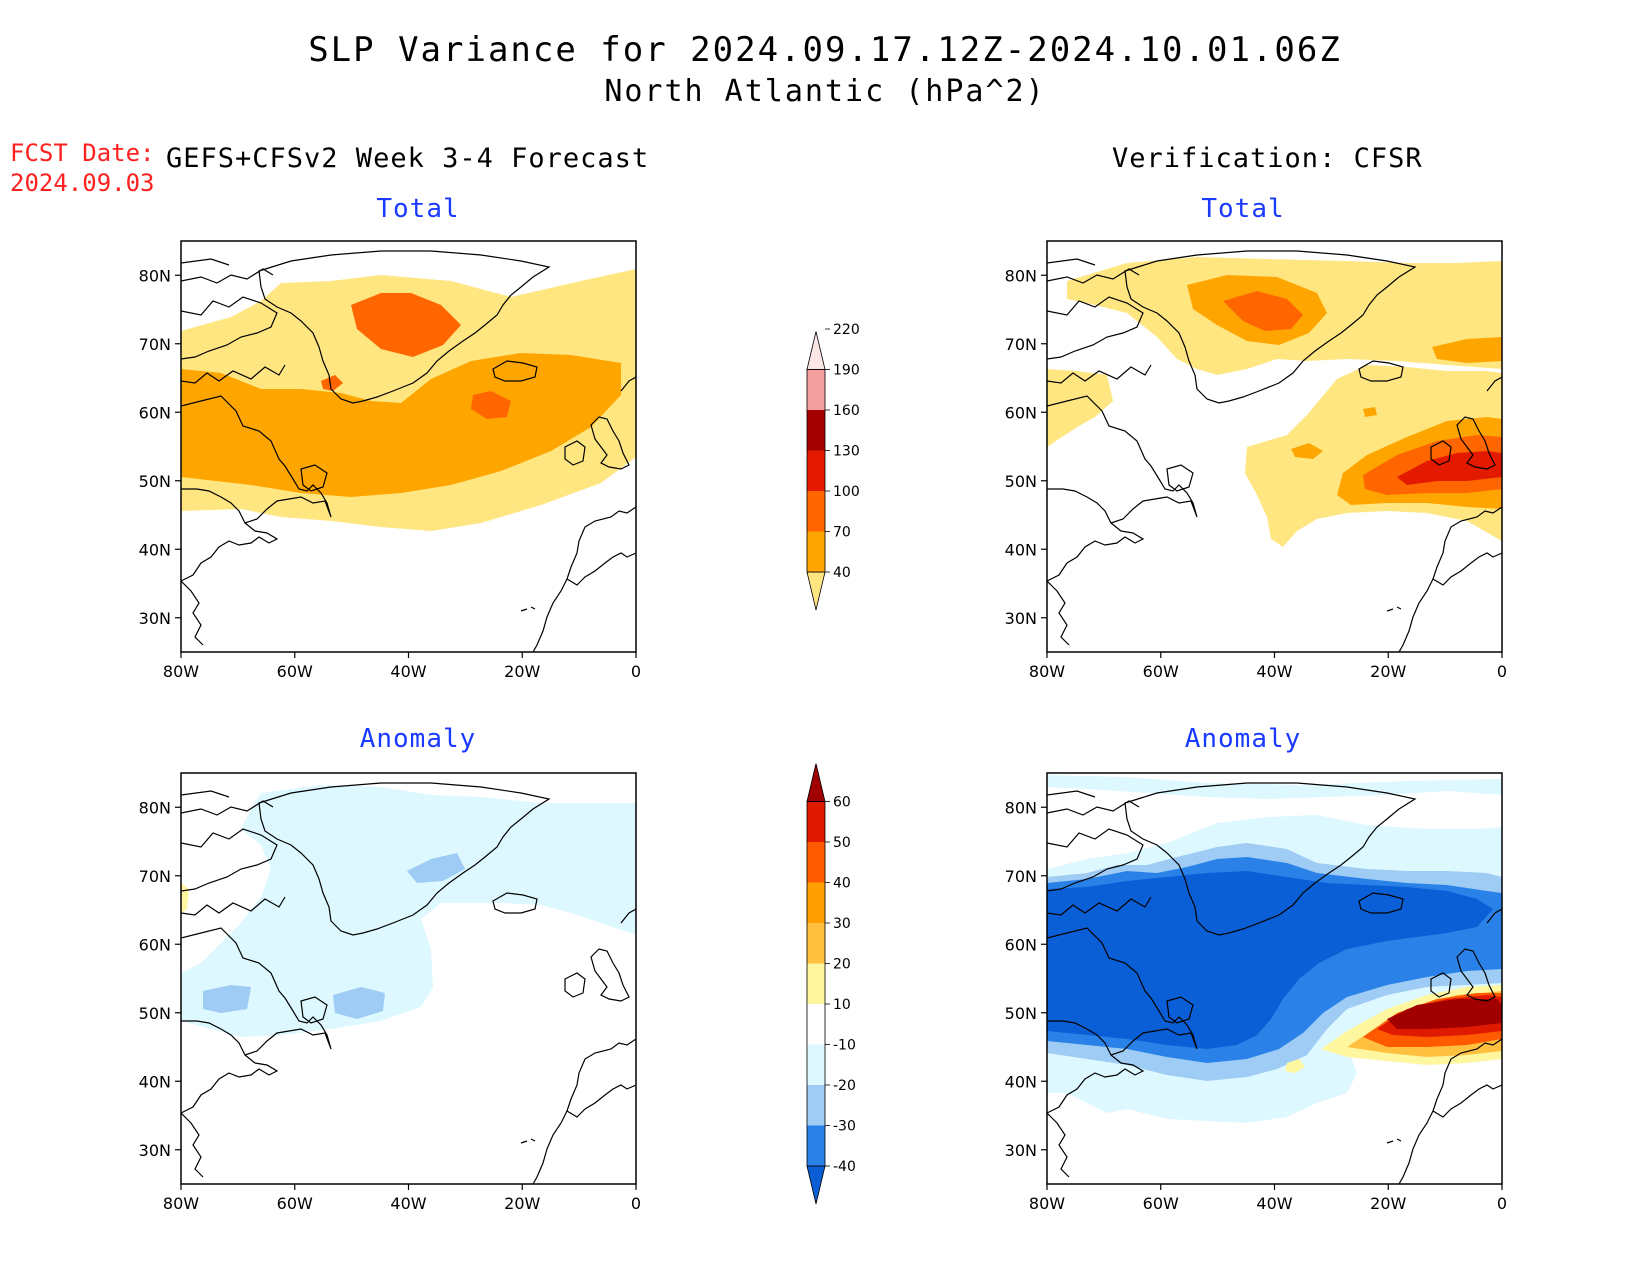 The height and width of the screenshot is (1275, 1650). I want to click on contour-anom-p10, so click(185, 898).